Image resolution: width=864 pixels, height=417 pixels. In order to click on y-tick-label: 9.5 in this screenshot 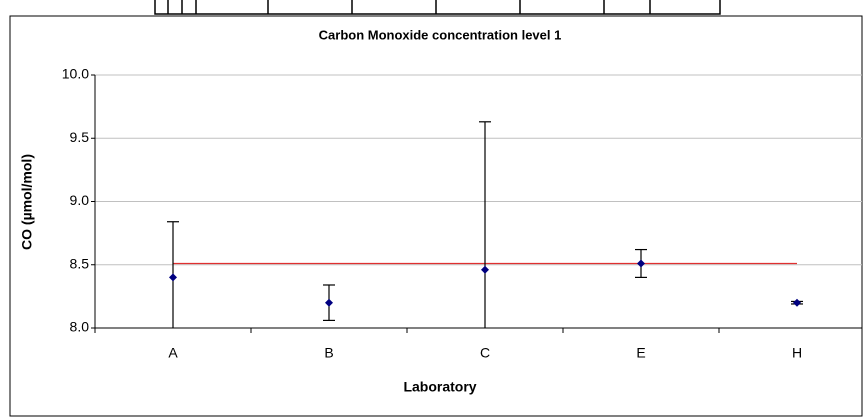, I will do `click(80, 137)`.